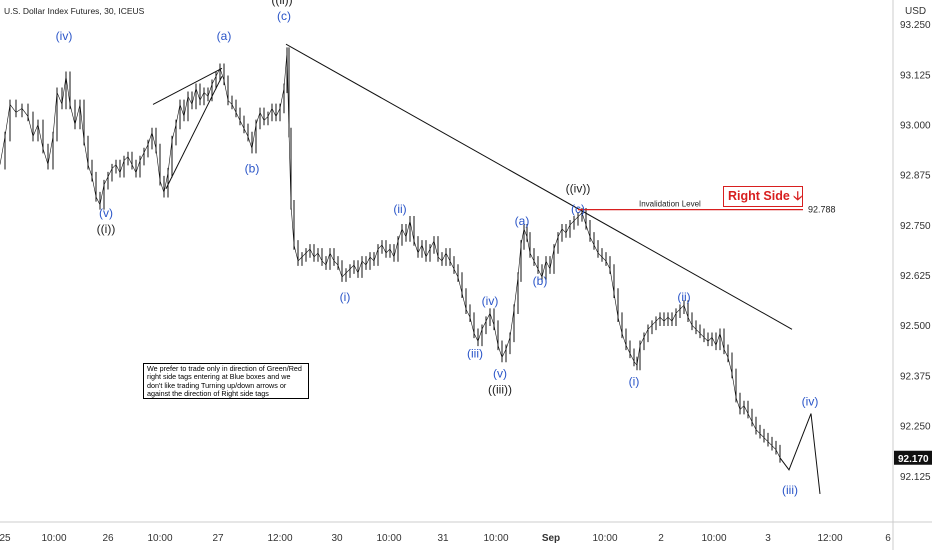  I want to click on y-tick-label: 92.250, so click(915, 427).